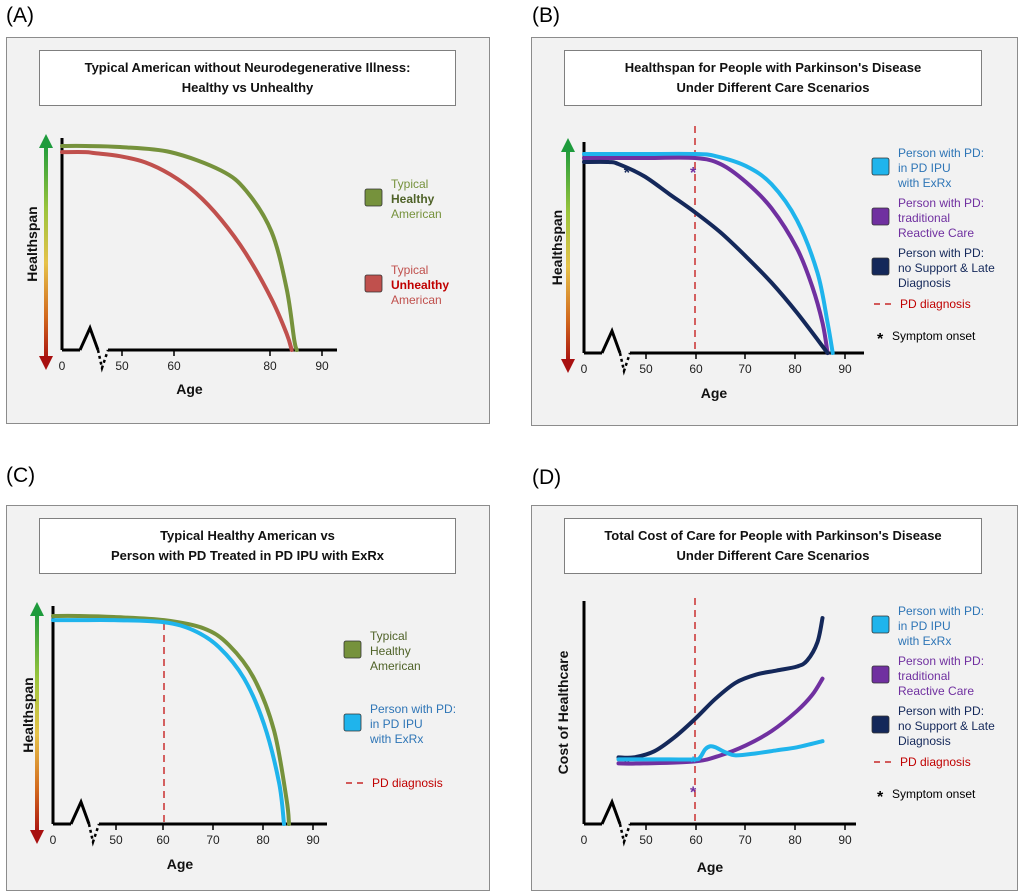  What do you see at coordinates (247, 87) in the screenshot?
I see `chart-title-line: Healthy vs Unhealthy` at bounding box center [247, 87].